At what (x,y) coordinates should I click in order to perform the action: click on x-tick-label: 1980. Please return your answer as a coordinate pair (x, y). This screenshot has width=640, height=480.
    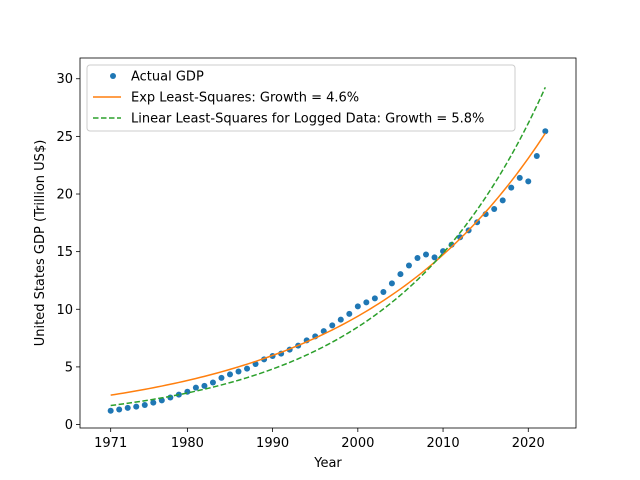
    Looking at the image, I should click on (187, 443).